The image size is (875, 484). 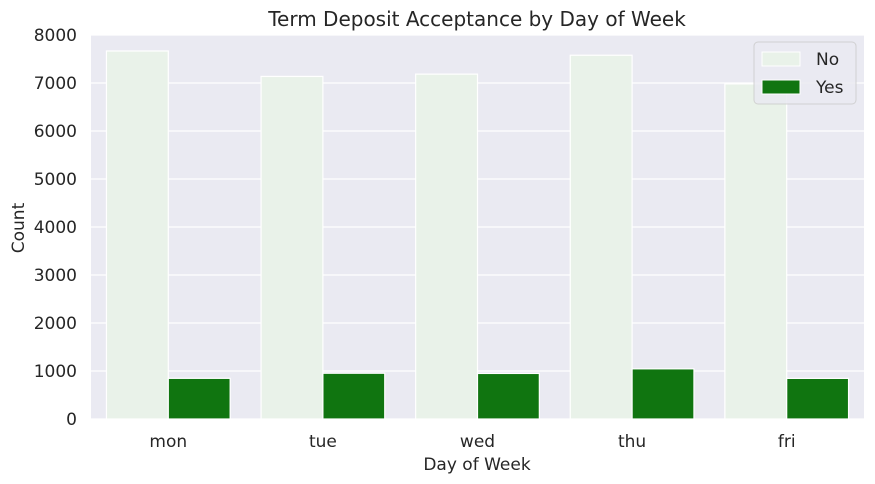 What do you see at coordinates (323, 442) in the screenshot?
I see `x-tick-label: tue` at bounding box center [323, 442].